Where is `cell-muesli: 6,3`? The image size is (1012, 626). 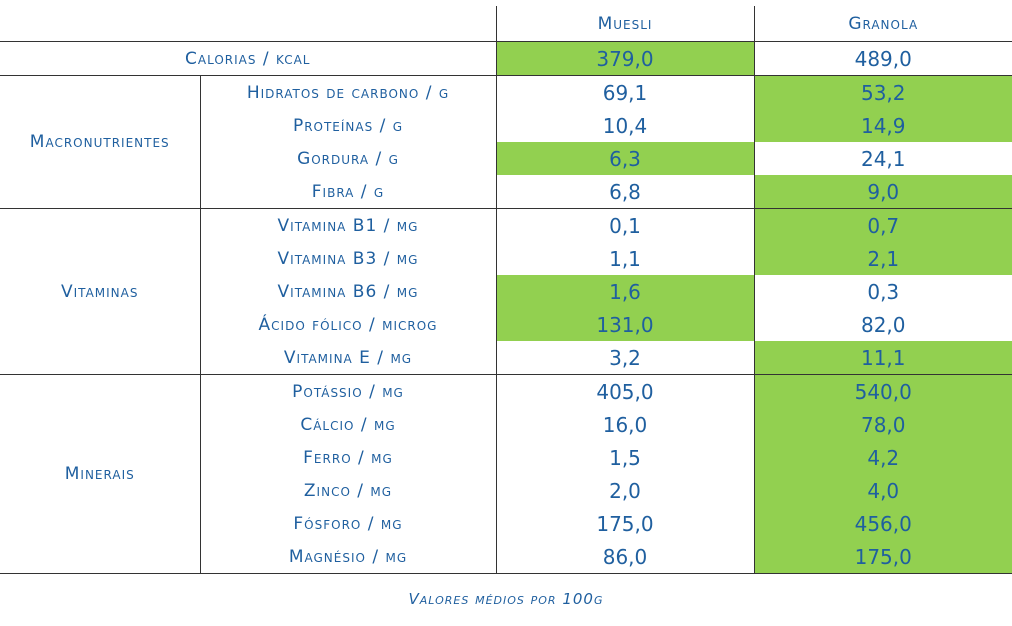 cell-muesli: 6,3 is located at coordinates (624, 158).